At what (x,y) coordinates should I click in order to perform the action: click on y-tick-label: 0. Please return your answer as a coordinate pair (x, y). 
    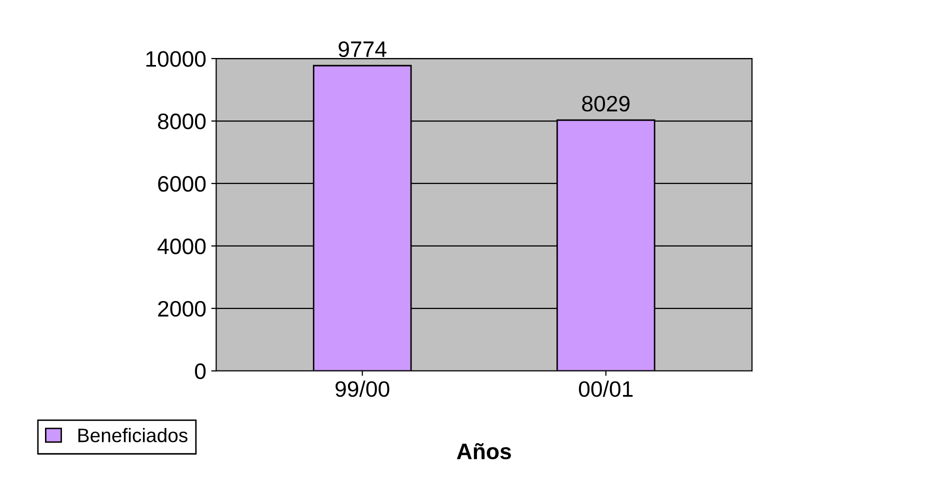
    Looking at the image, I should click on (200, 371).